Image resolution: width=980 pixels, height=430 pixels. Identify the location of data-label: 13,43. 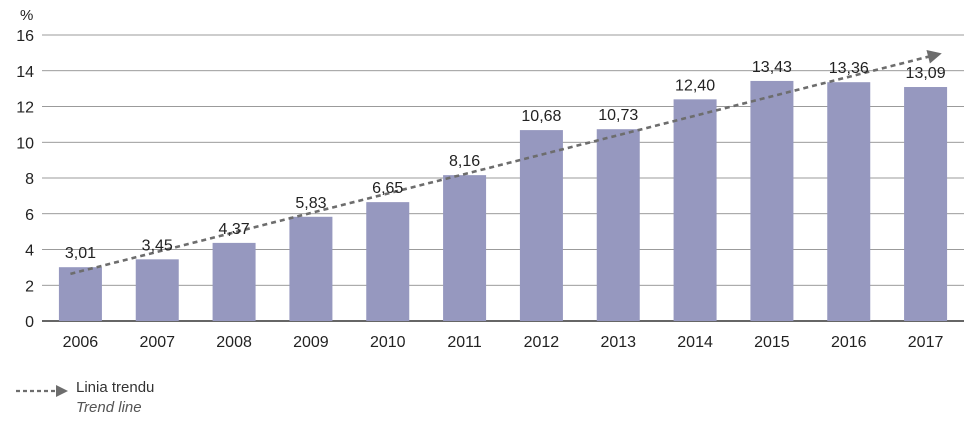
(772, 67).